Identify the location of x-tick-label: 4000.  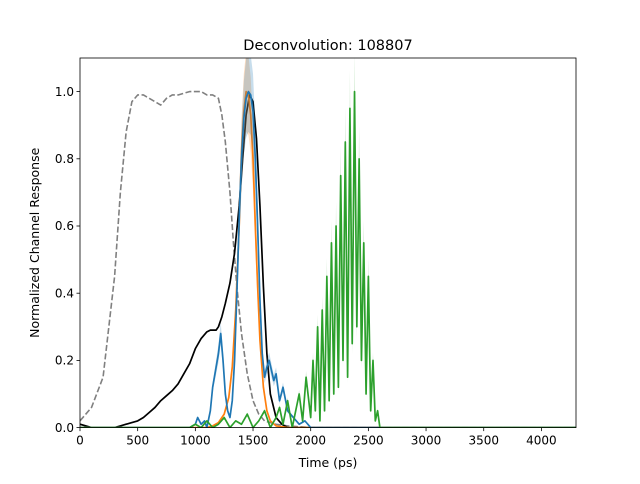
(541, 441).